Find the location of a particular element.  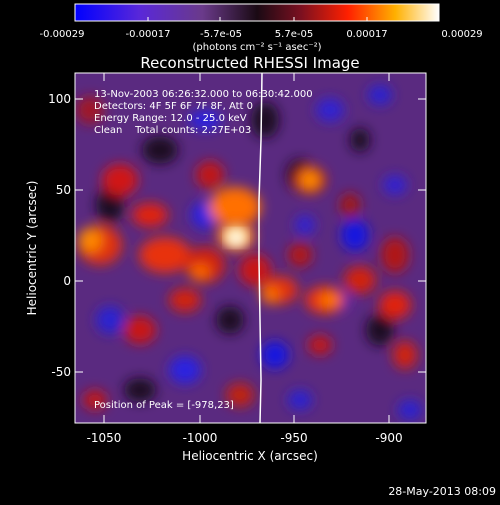

colorbar-unit-label: (photons cm⁻² s⁻¹ asec⁻²) is located at coordinates (256, 47).